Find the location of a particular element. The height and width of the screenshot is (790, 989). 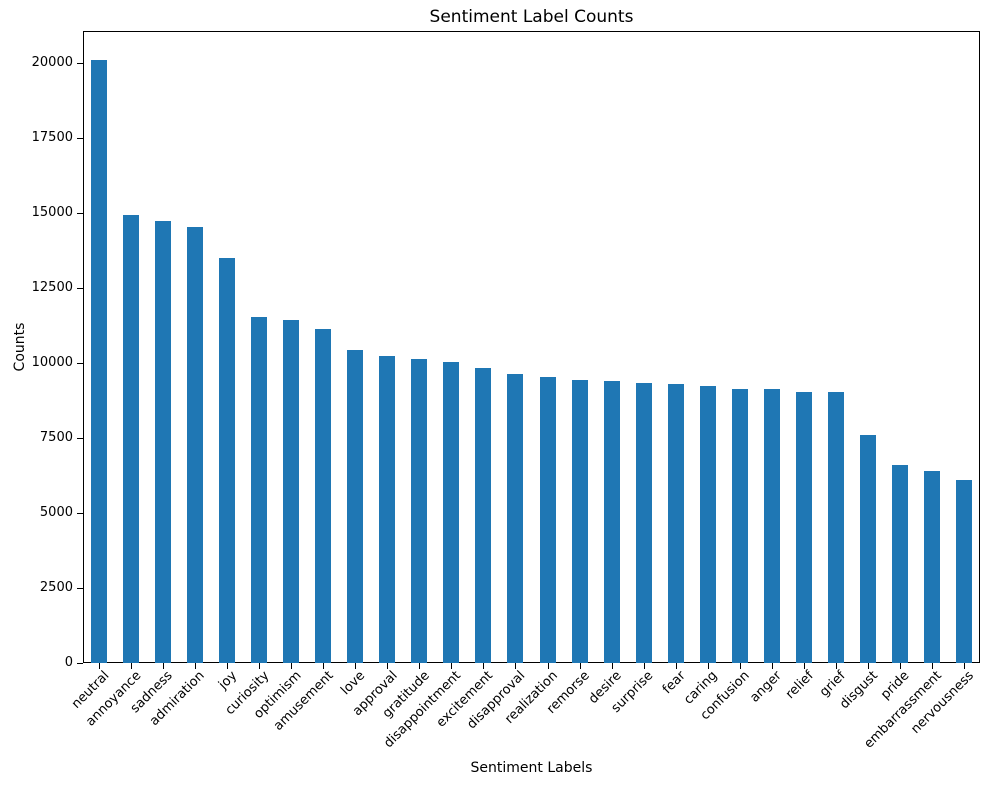

y-tick-label: 12500 is located at coordinates (52, 287).